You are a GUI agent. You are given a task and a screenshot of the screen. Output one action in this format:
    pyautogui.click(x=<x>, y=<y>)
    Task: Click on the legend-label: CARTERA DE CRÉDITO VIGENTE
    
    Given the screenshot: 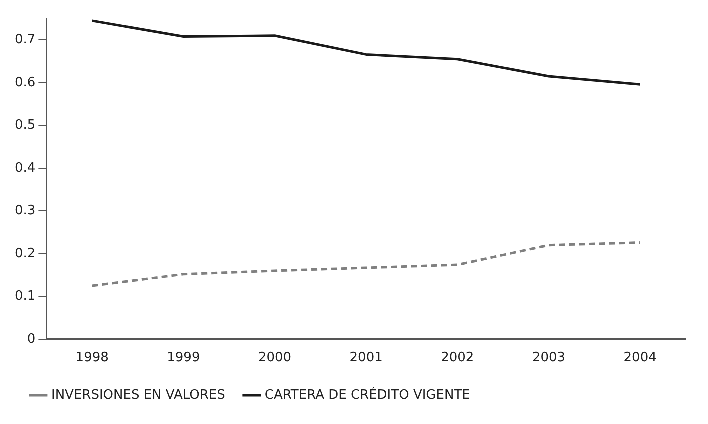 What is the action you would take?
    pyautogui.click(x=367, y=394)
    